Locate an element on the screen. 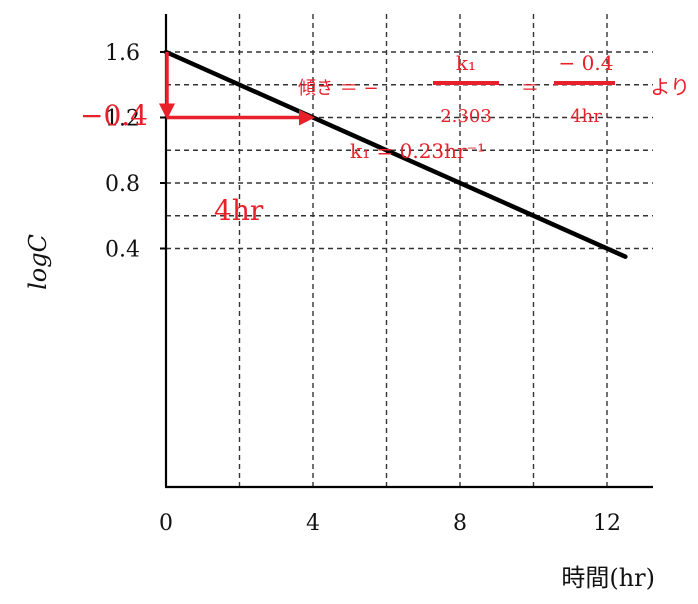 The width and height of the screenshot is (698, 604). fraction2-numerator: − 0.4 is located at coordinates (586, 63).